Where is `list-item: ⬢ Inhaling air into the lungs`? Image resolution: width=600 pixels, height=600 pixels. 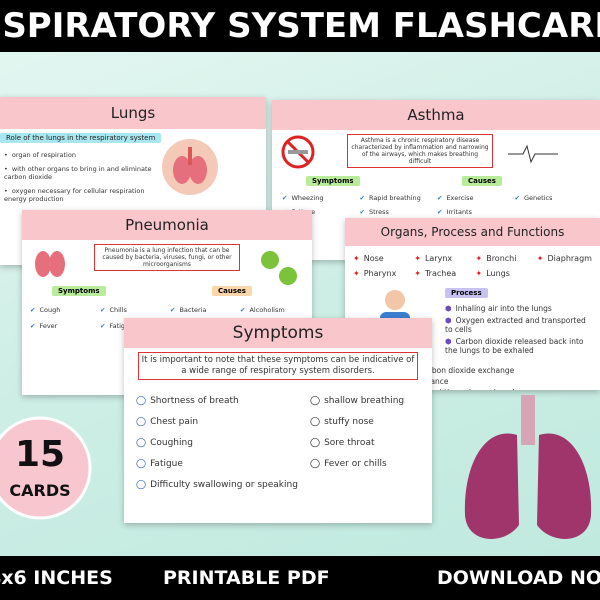
list-item: ⬢ Inhaling air into the lungs is located at coordinates (520, 308).